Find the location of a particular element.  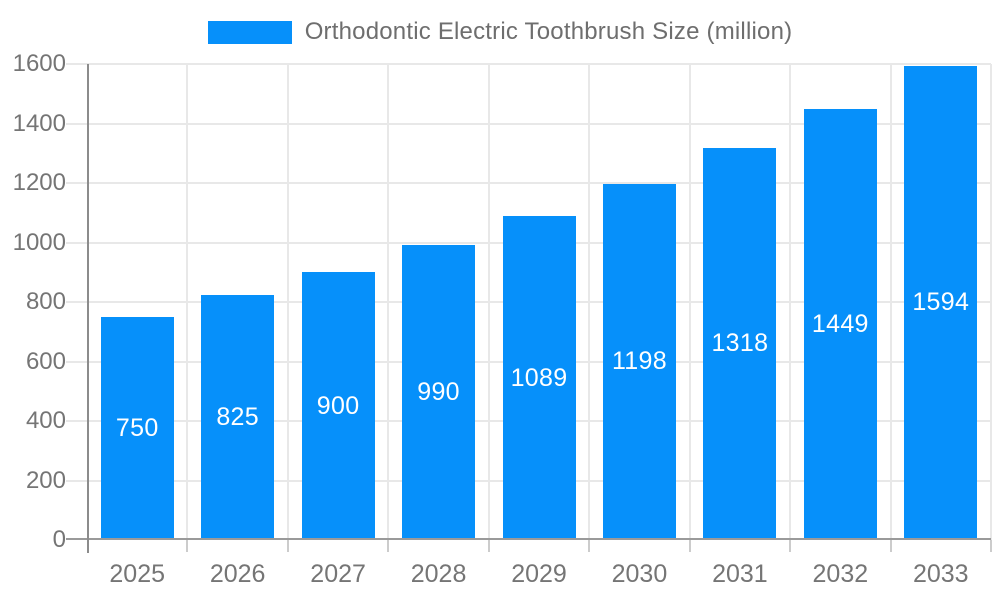

bar-value-label: 1318 is located at coordinates (740, 343).